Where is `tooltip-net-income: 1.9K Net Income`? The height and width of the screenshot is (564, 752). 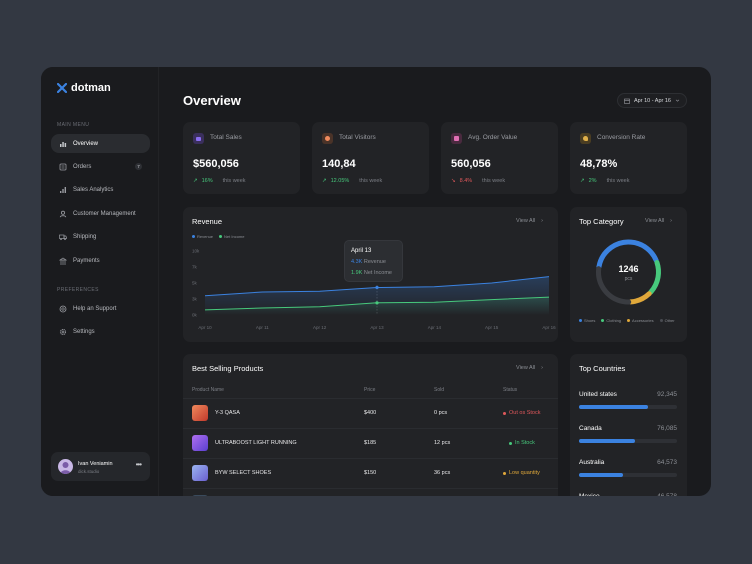 tooltip-net-income: 1.9K Net Income is located at coordinates (371, 273).